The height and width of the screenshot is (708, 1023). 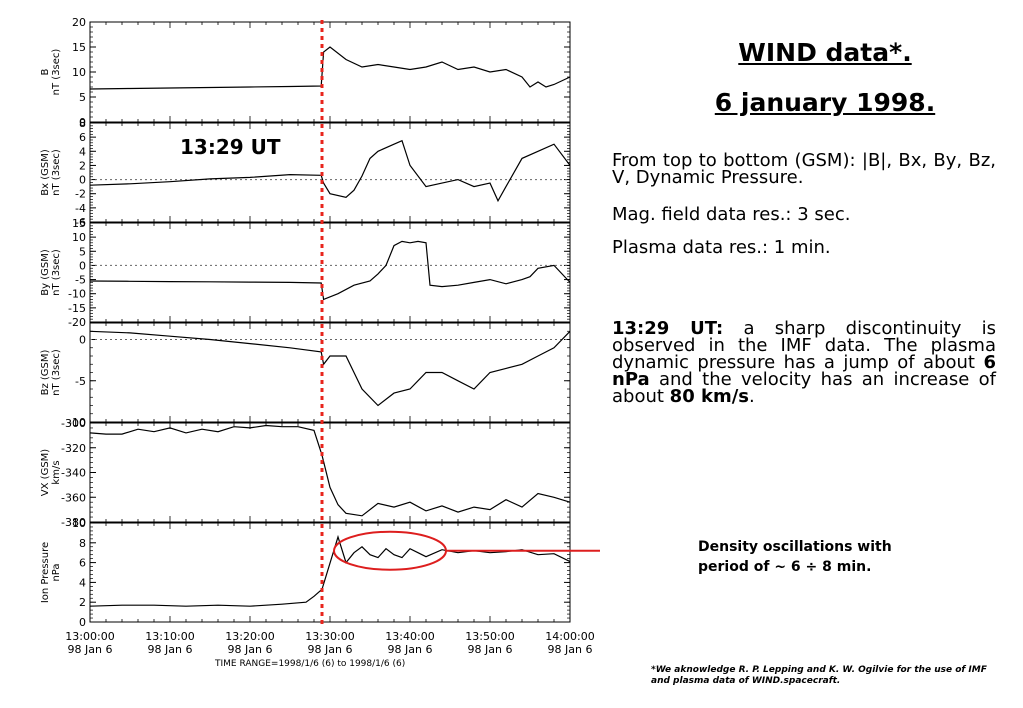 What do you see at coordinates (56, 572) in the screenshot?
I see `y-axis-label: nPa` at bounding box center [56, 572].